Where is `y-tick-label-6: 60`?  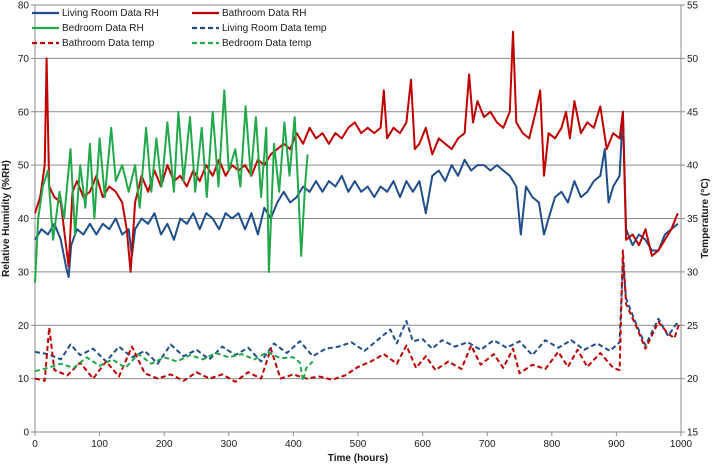 y-tick-label-6: 60 is located at coordinates (24, 112).